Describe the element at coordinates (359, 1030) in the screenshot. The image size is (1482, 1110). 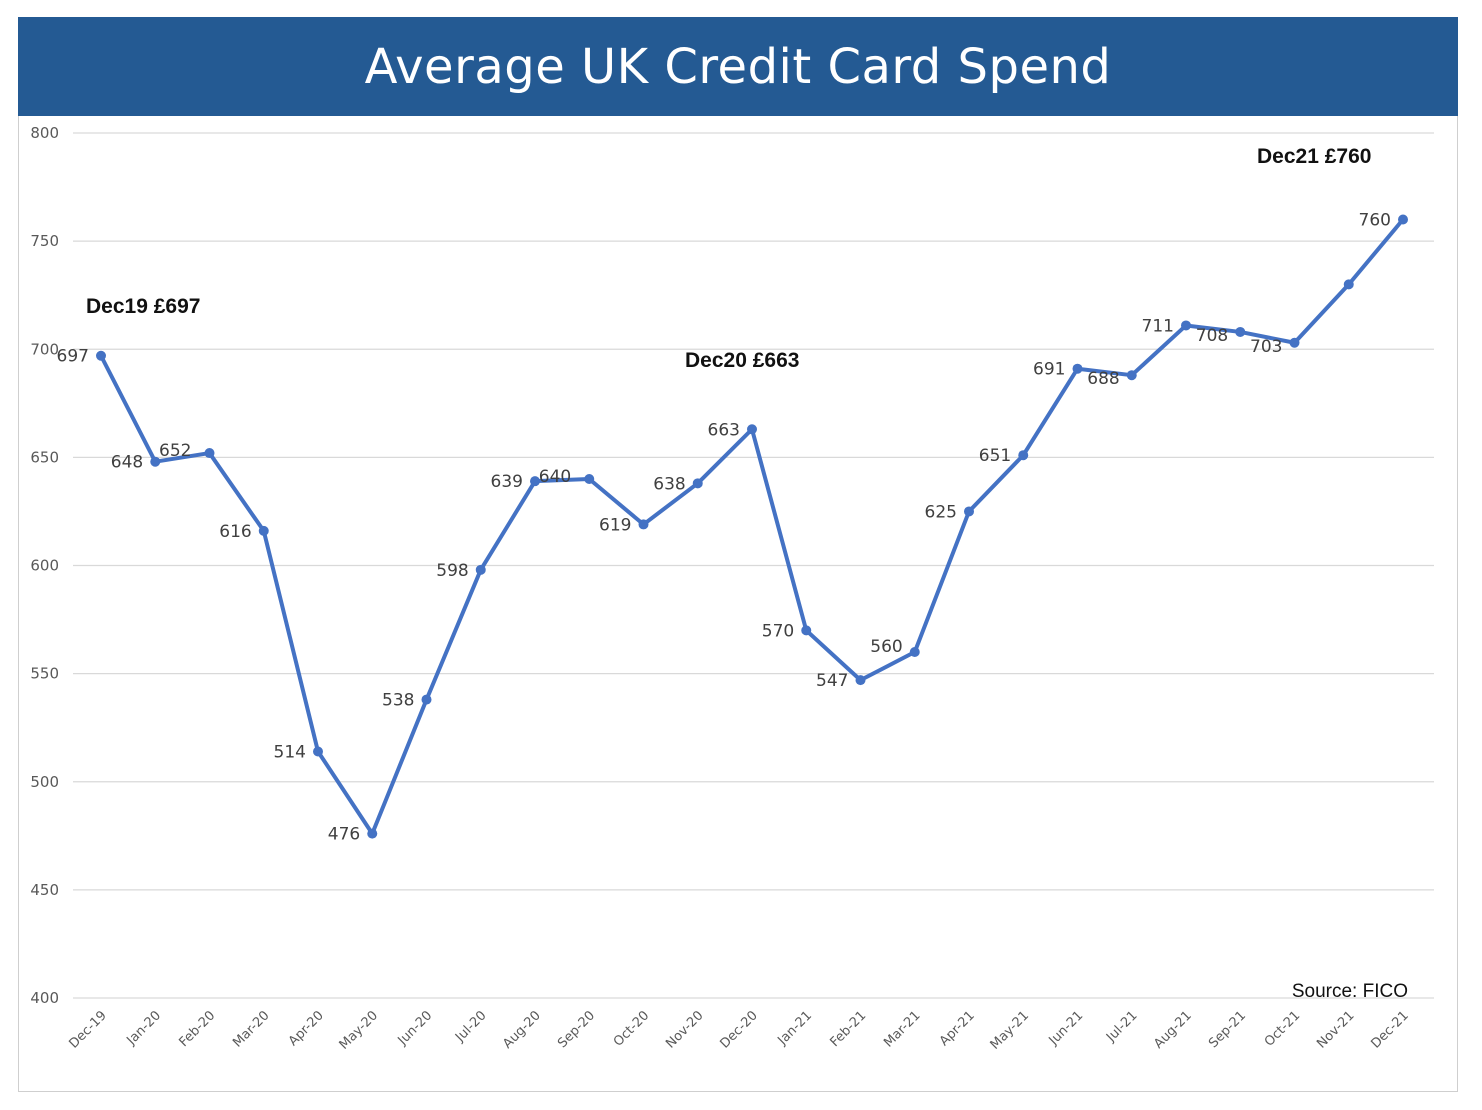
I see `x-tick-label: May-20` at that location.